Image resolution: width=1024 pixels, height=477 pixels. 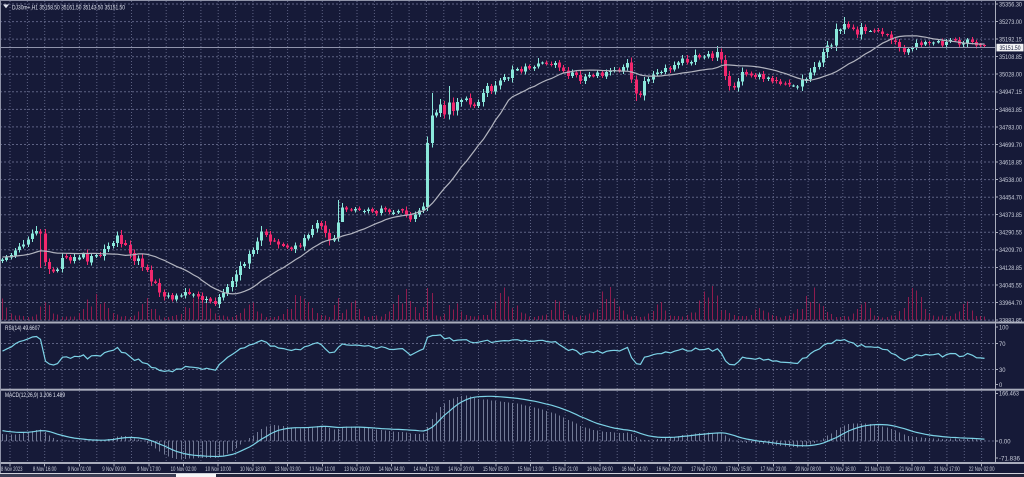 What do you see at coordinates (808, 469) in the screenshot?
I see `svg-text: 20 Nov 08:00` at bounding box center [808, 469].